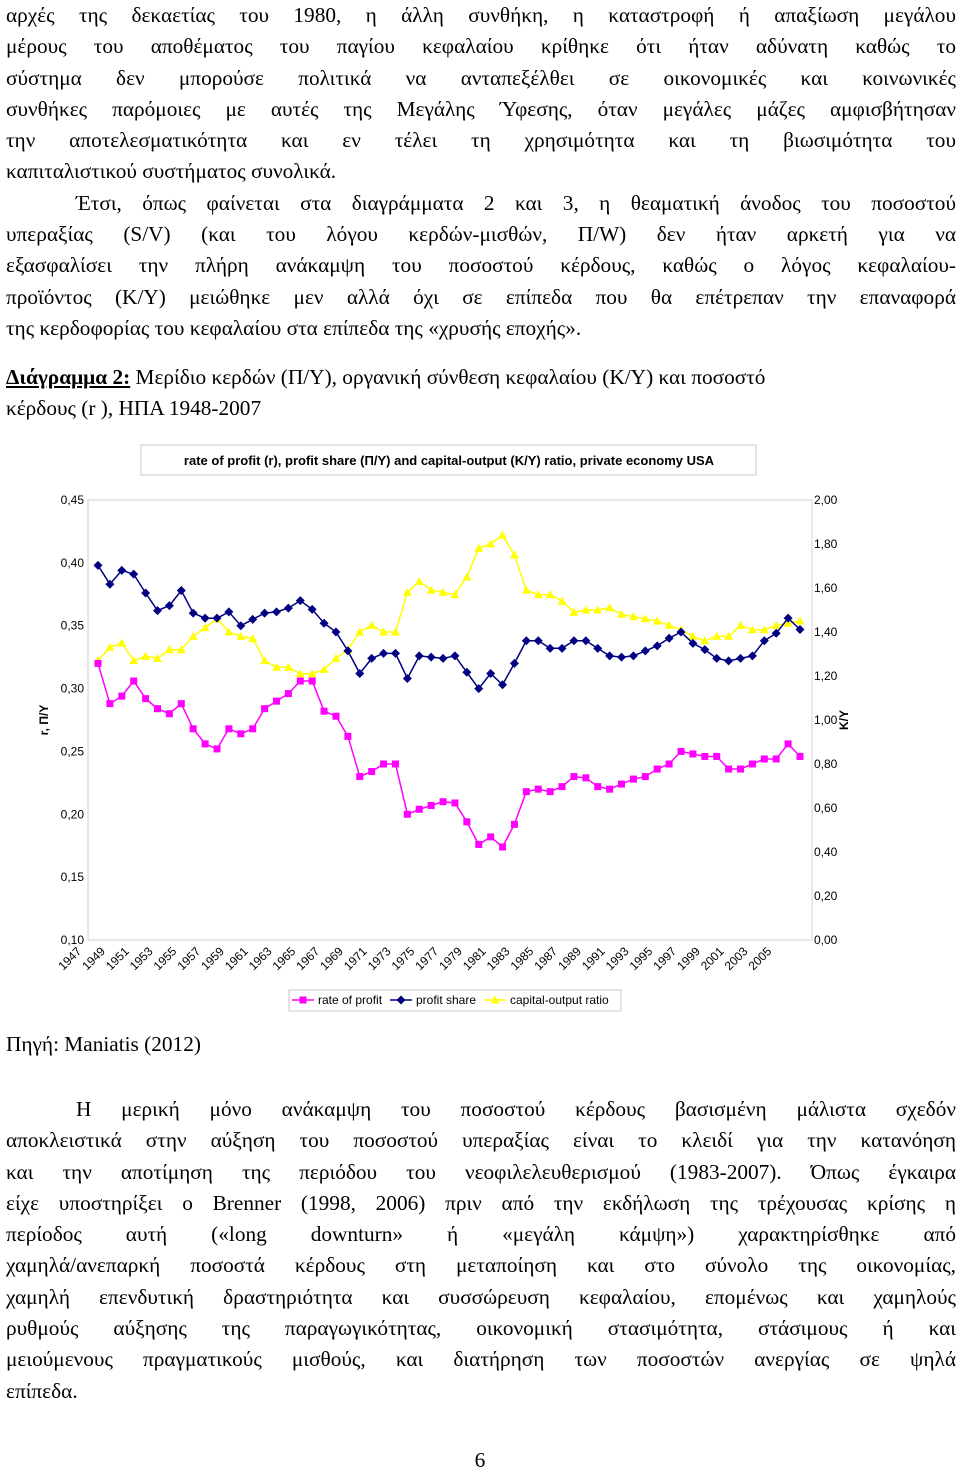  What do you see at coordinates (73, 751) in the screenshot?
I see `y-tick-label: 0,25` at bounding box center [73, 751].